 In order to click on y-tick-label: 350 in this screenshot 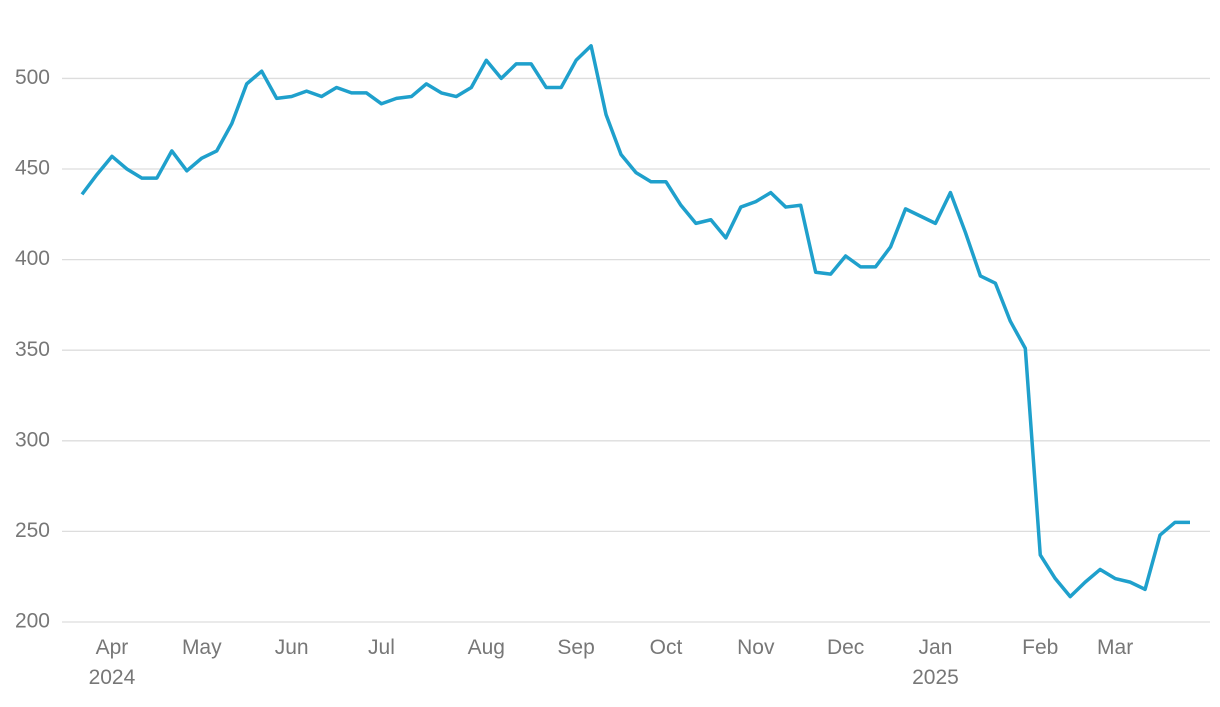, I will do `click(32, 349)`.